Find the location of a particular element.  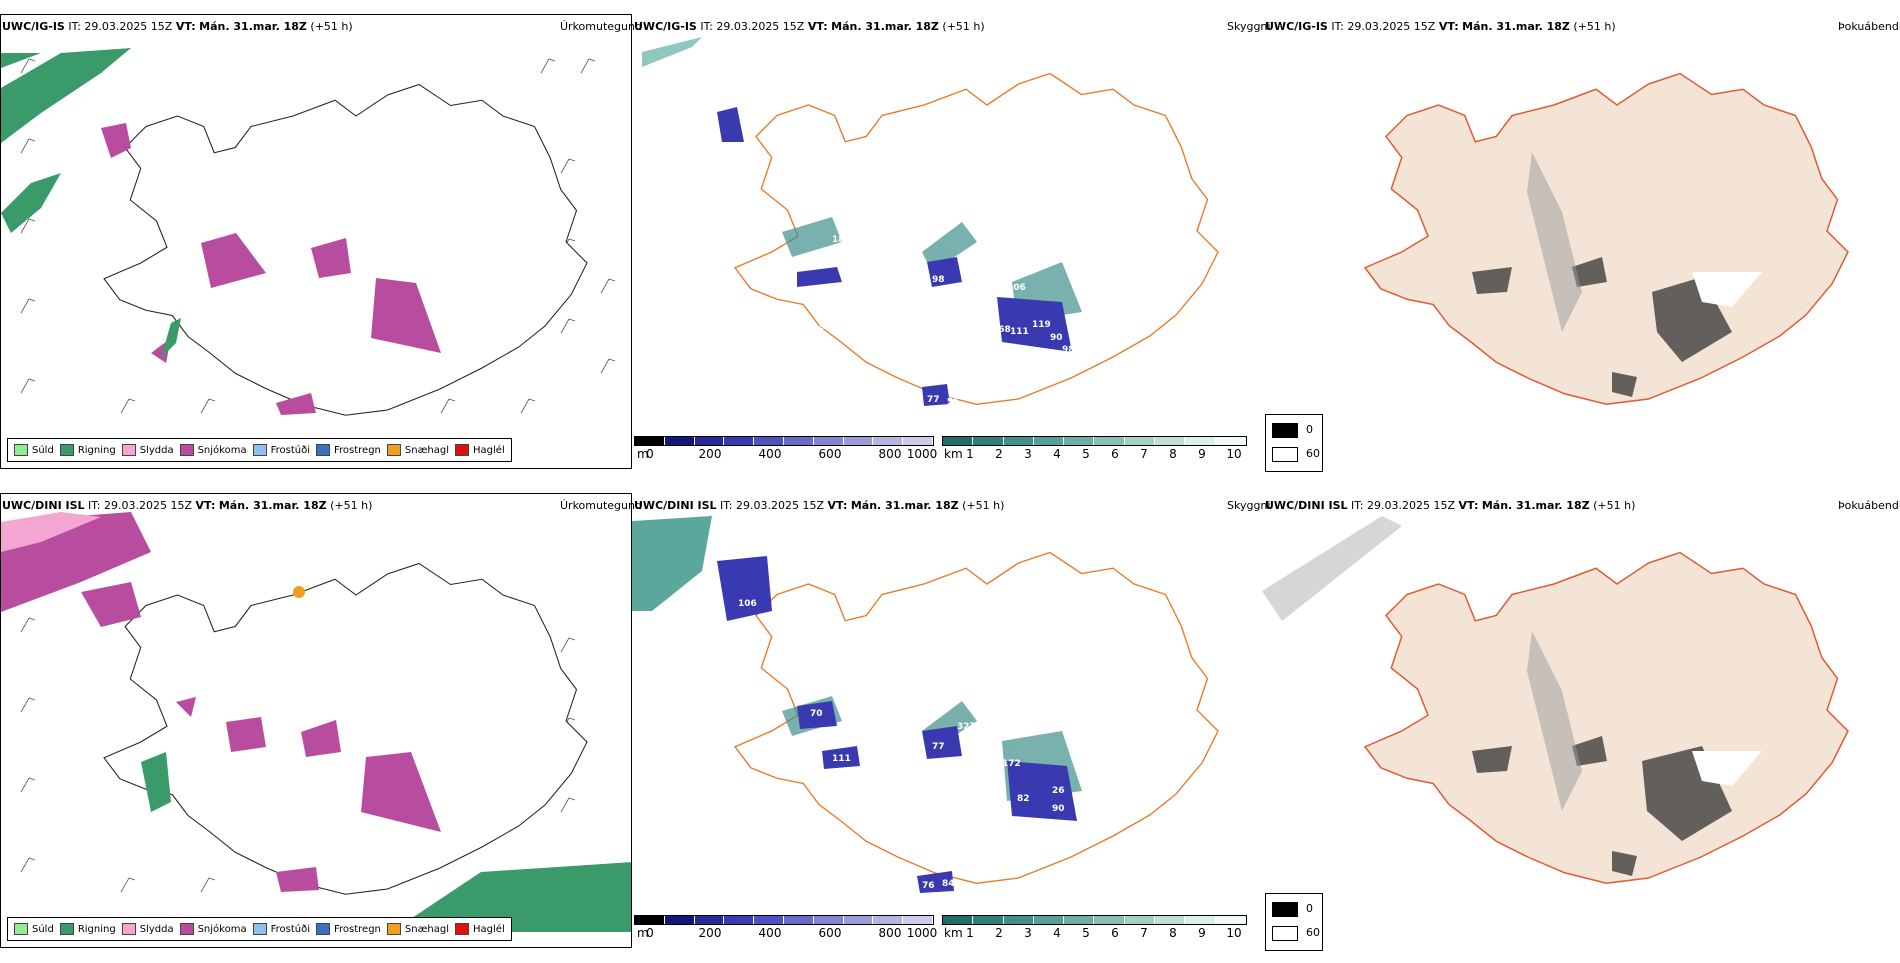

rain-areas is located at coordinates (386, 842).